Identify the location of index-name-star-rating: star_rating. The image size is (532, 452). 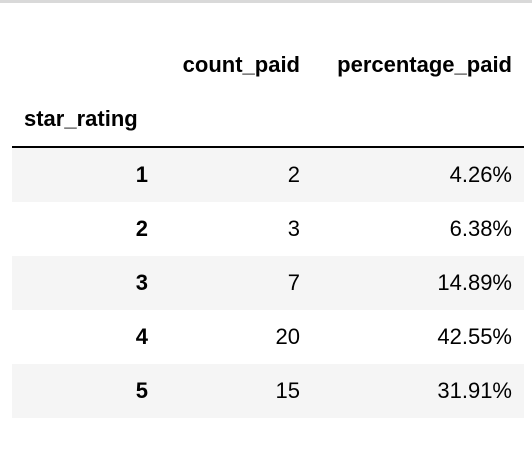
(81, 118).